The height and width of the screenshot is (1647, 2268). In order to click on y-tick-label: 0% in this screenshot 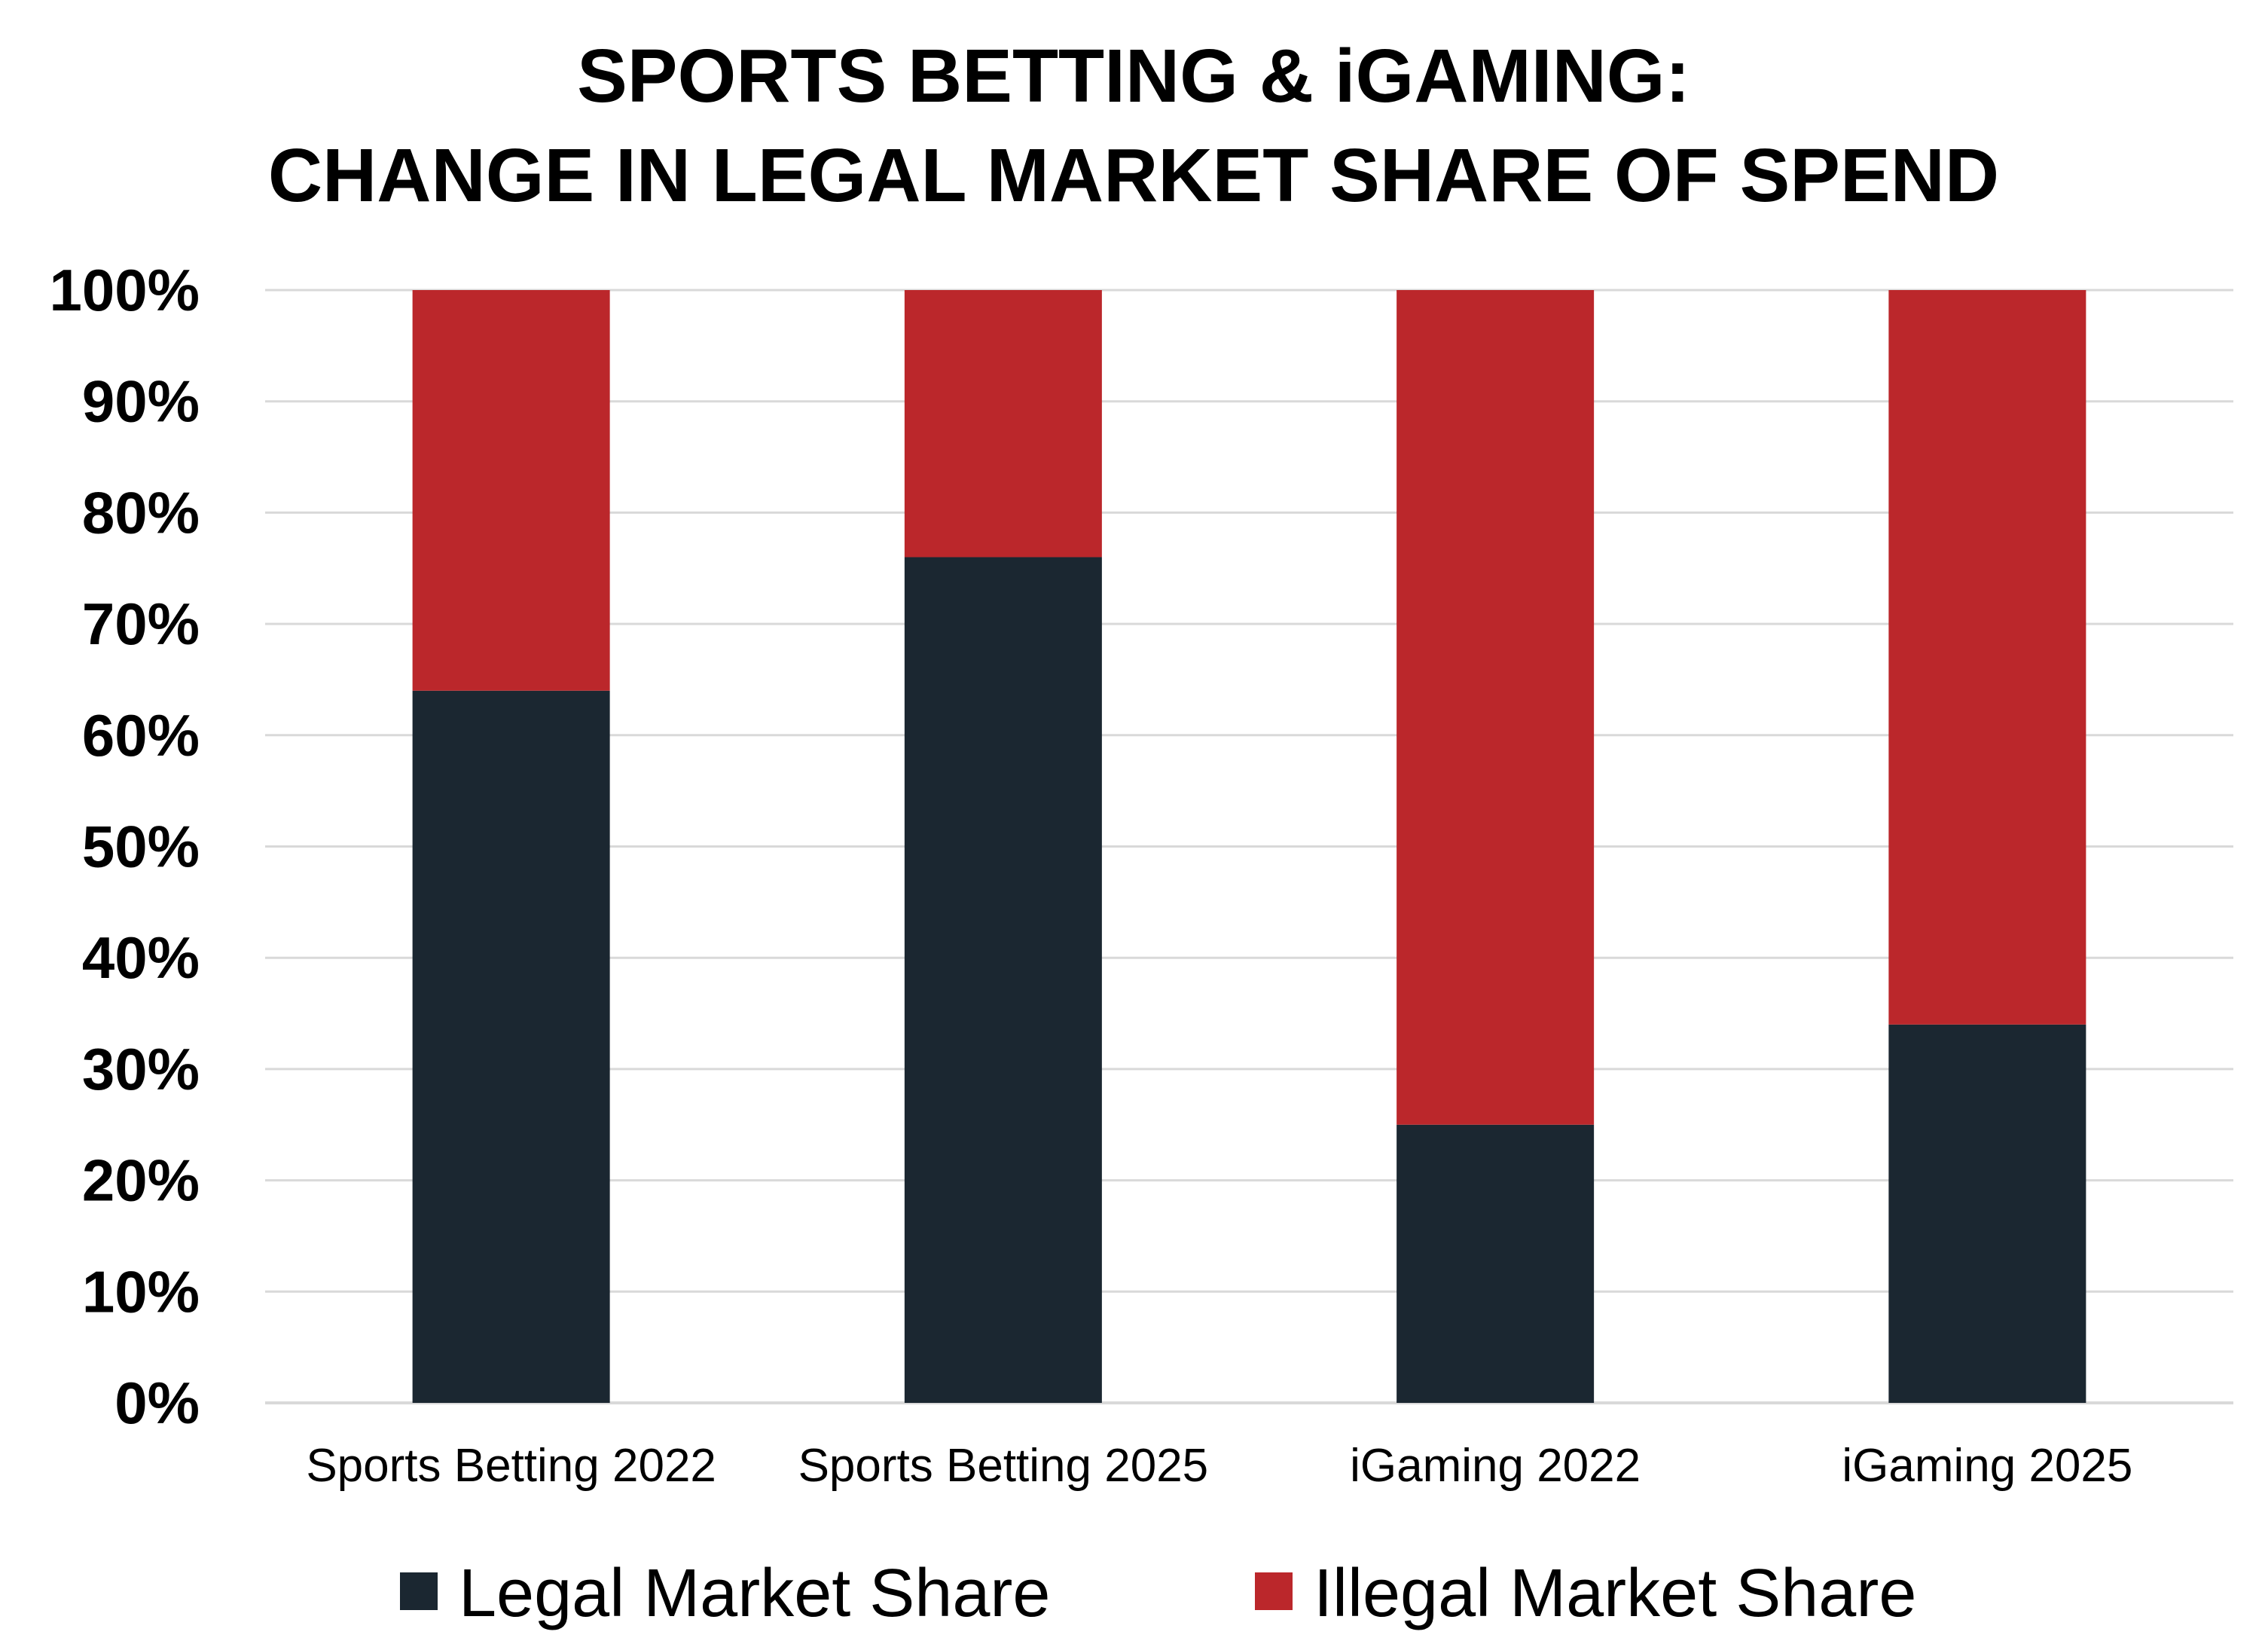, I will do `click(157, 1403)`.